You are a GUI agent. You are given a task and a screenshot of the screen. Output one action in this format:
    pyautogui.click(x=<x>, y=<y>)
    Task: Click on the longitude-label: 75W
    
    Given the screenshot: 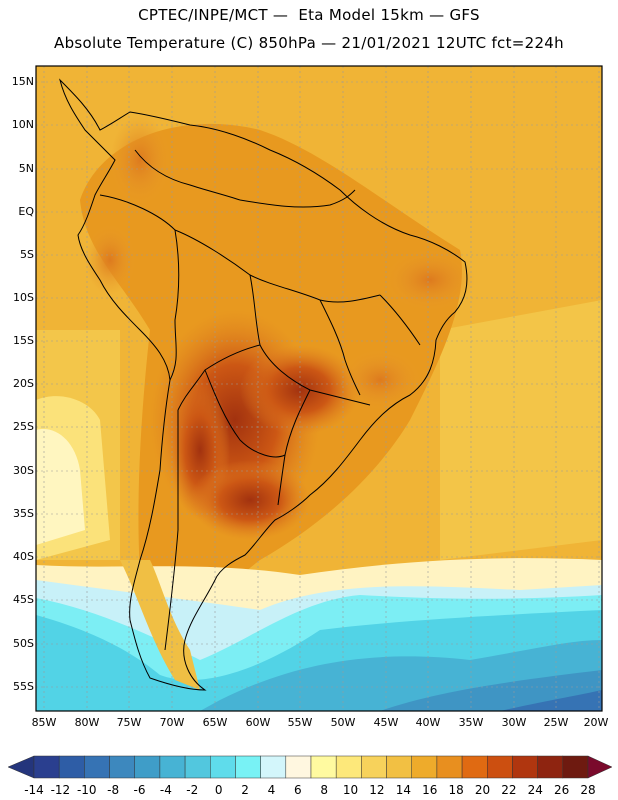 What is the action you would take?
    pyautogui.click(x=129, y=722)
    